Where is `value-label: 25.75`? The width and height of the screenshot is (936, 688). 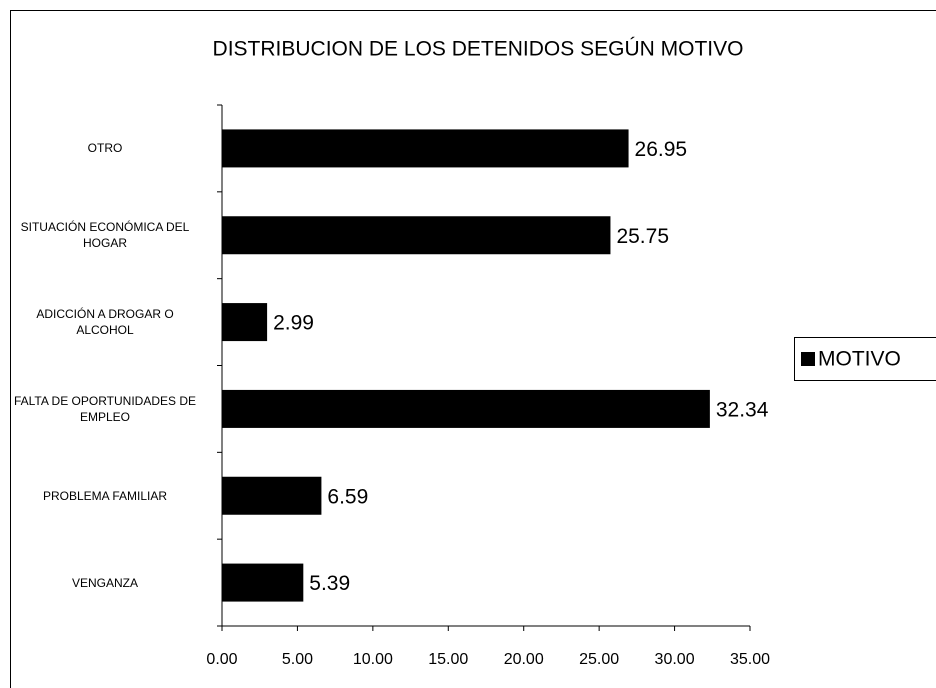 value-label: 25.75 is located at coordinates (642, 236).